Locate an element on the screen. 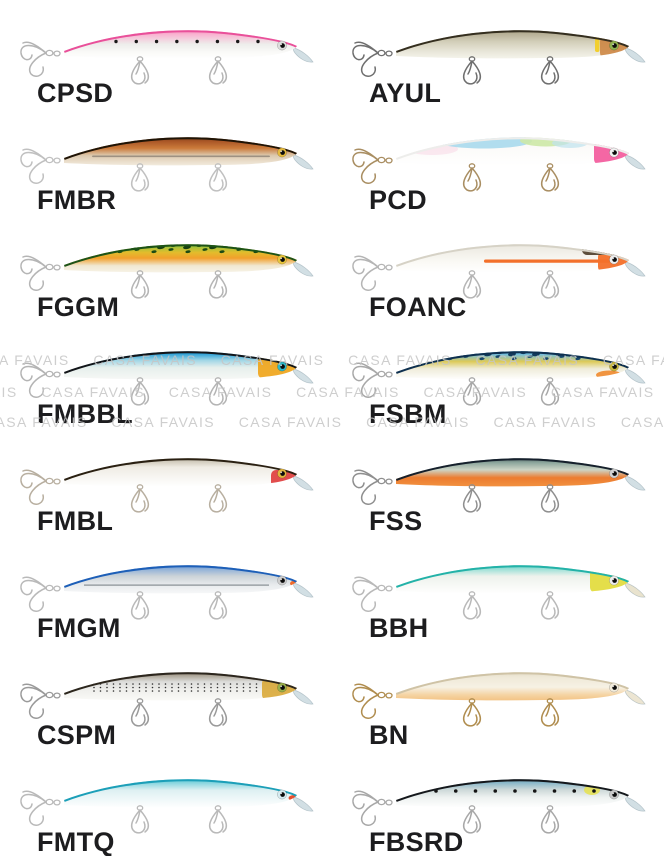  lure-card-fsbm: FSBM is located at coordinates (498, 374).